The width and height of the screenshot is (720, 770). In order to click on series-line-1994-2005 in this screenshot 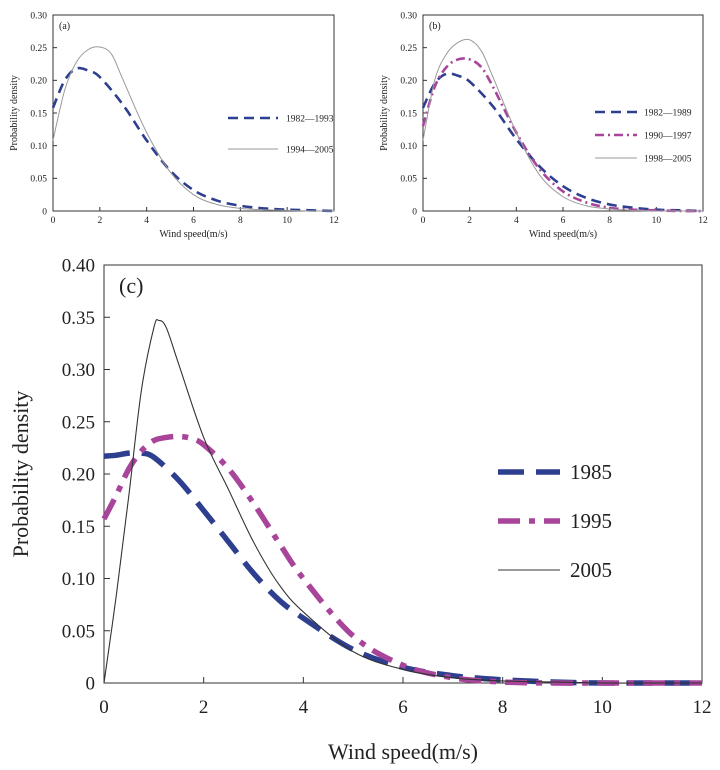, I will do `click(193, 129)`.